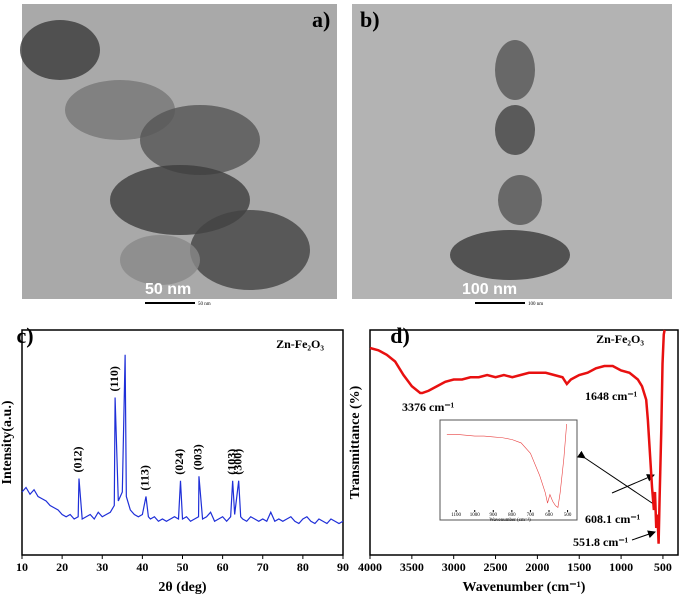 The width and height of the screenshot is (680, 596). I want to click on peak-label: (113), so click(145, 477).